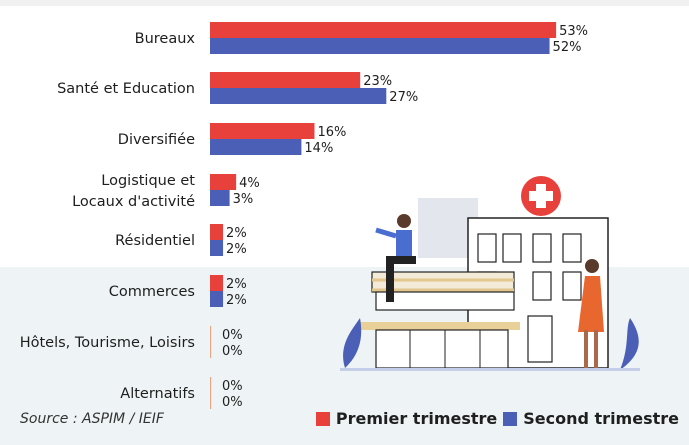 The image size is (689, 445). What do you see at coordinates (377, 81) in the screenshot?
I see `data-label-series-1: 23%` at bounding box center [377, 81].